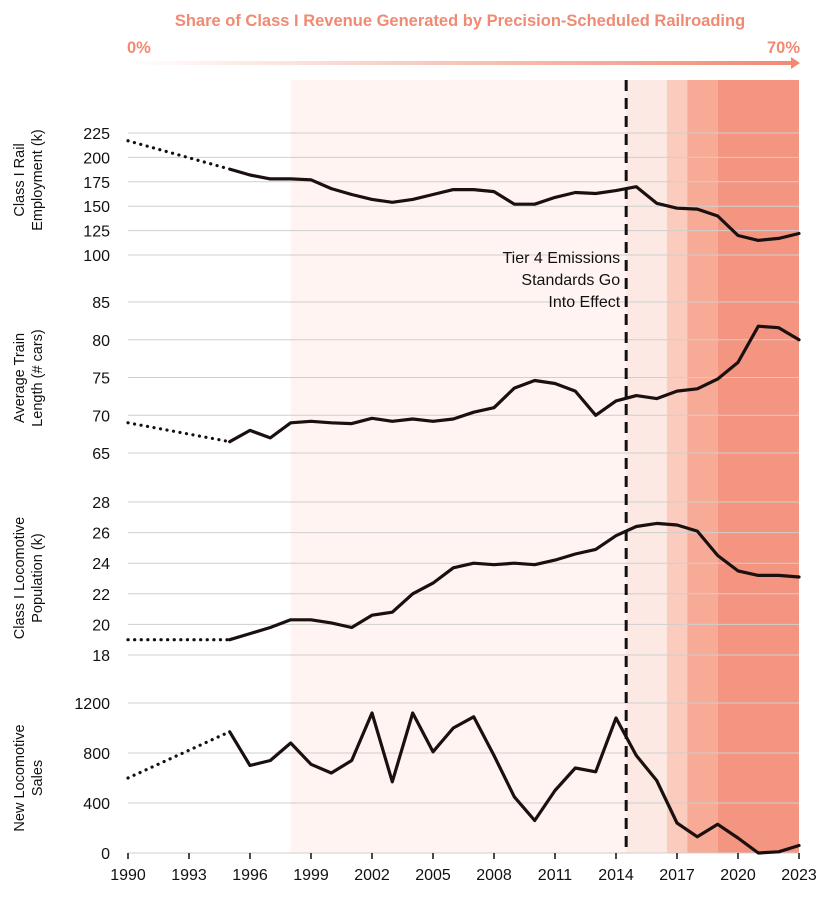 Image resolution: width=833 pixels, height=900 pixels. I want to click on y-axis-label-line: New Locomotive, so click(20, 777).